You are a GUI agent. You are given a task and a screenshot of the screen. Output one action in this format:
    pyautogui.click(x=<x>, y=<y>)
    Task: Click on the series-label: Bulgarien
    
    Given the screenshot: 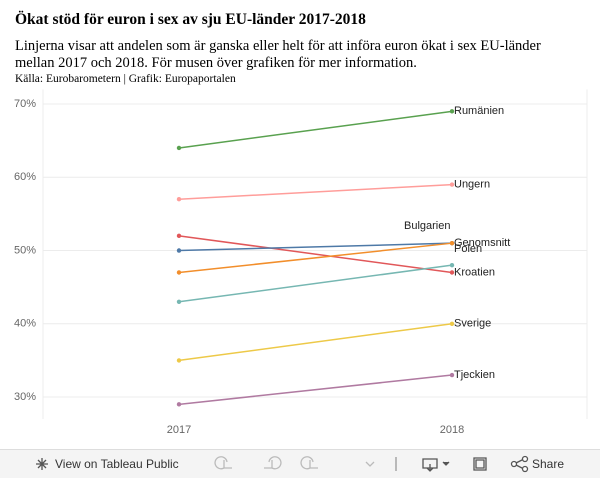 What is the action you would take?
    pyautogui.click(x=427, y=226)
    